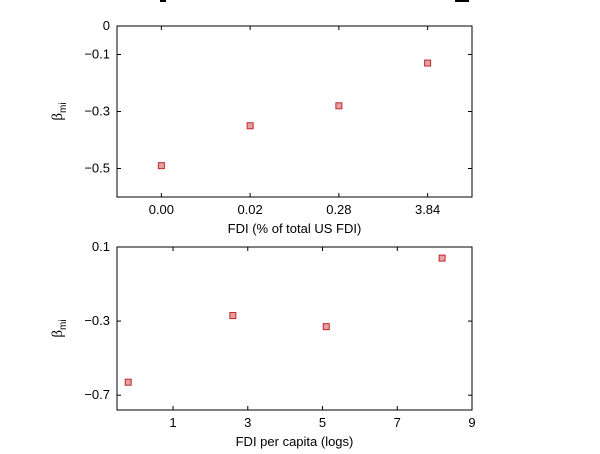 The image size is (600, 454). What do you see at coordinates (101, 246) in the screenshot?
I see `y-tick-label: 0.1` at bounding box center [101, 246].